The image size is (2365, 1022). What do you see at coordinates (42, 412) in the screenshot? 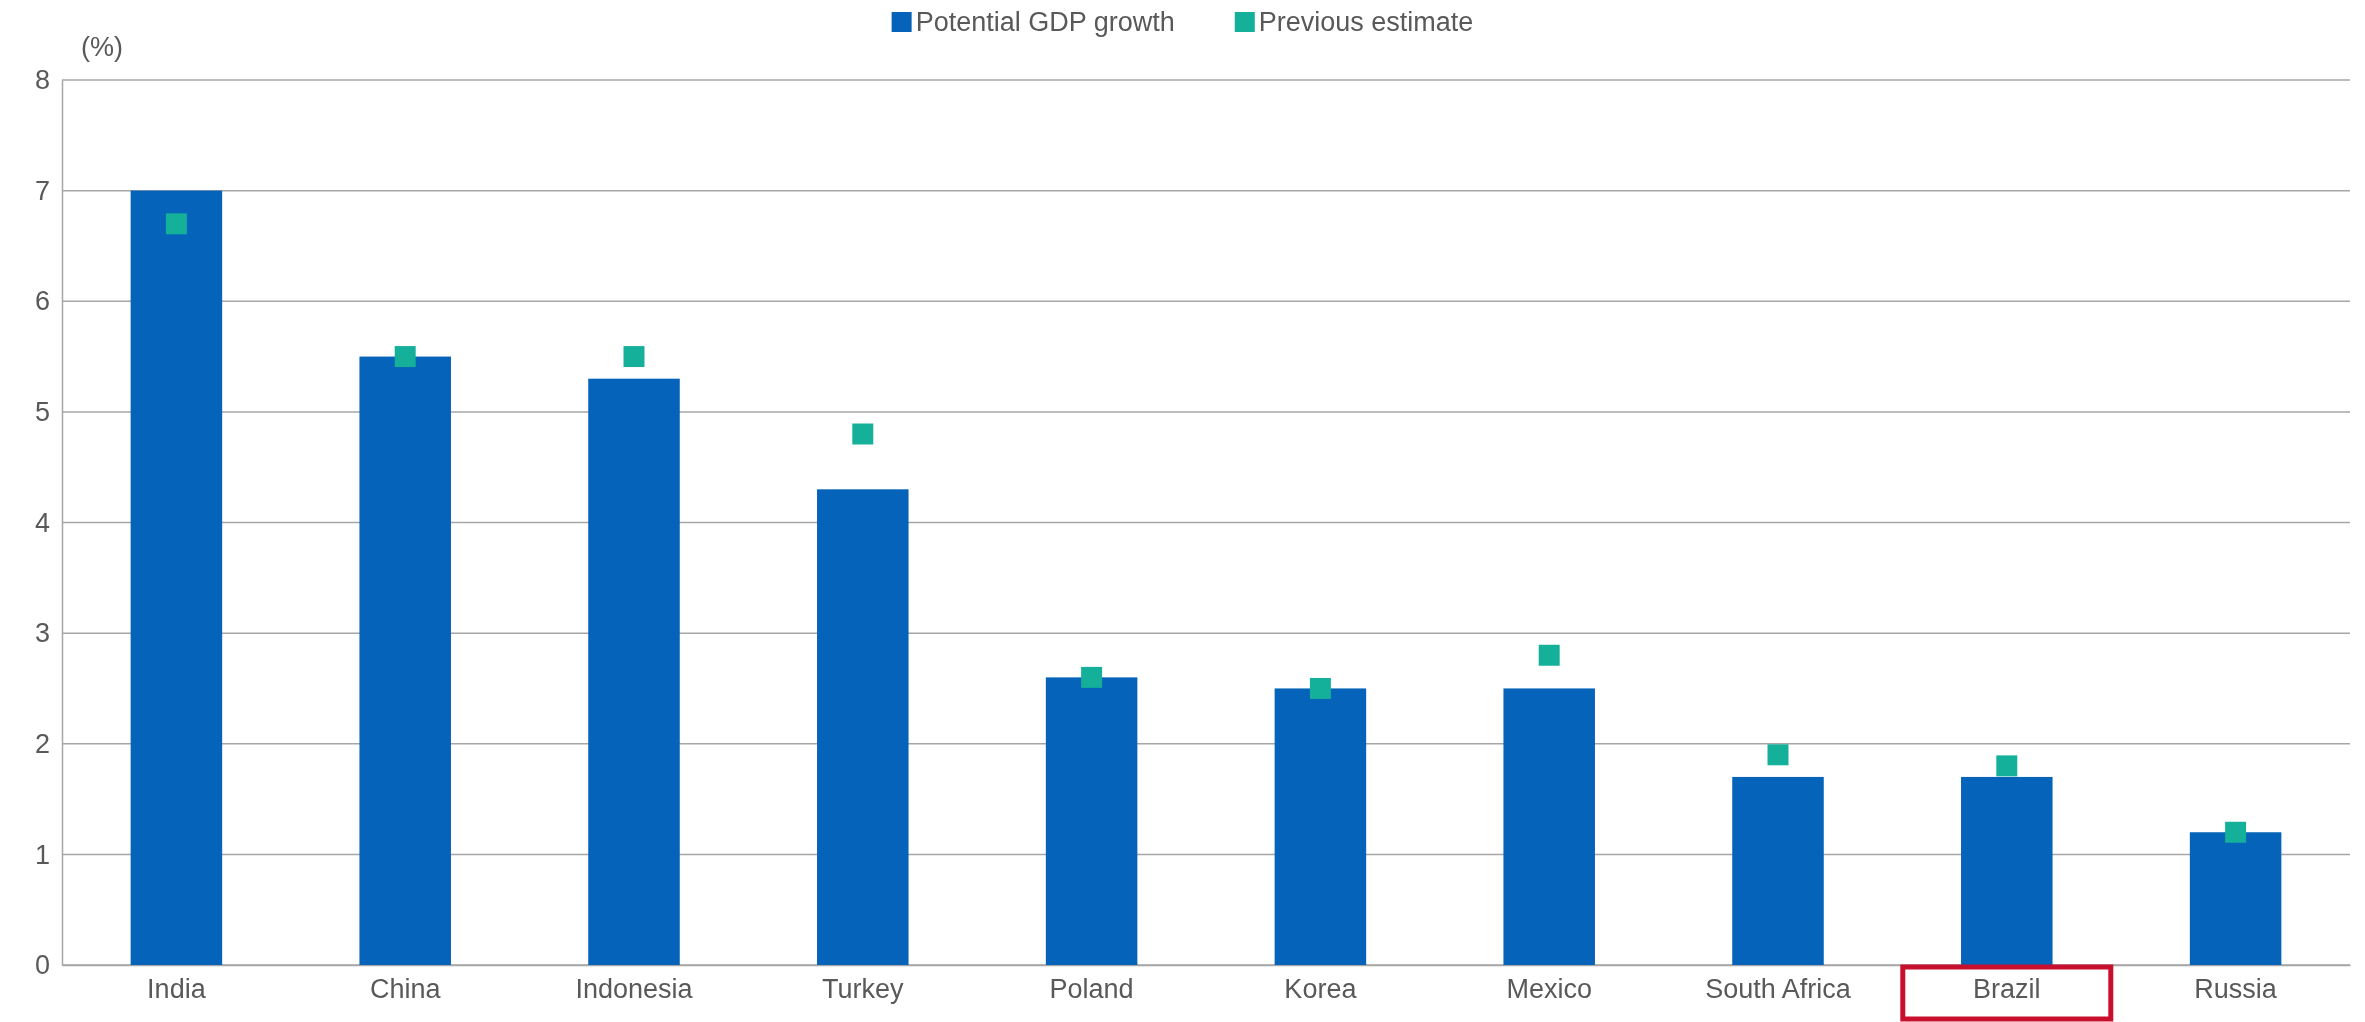
I see `y-tick-label: 5` at bounding box center [42, 412].